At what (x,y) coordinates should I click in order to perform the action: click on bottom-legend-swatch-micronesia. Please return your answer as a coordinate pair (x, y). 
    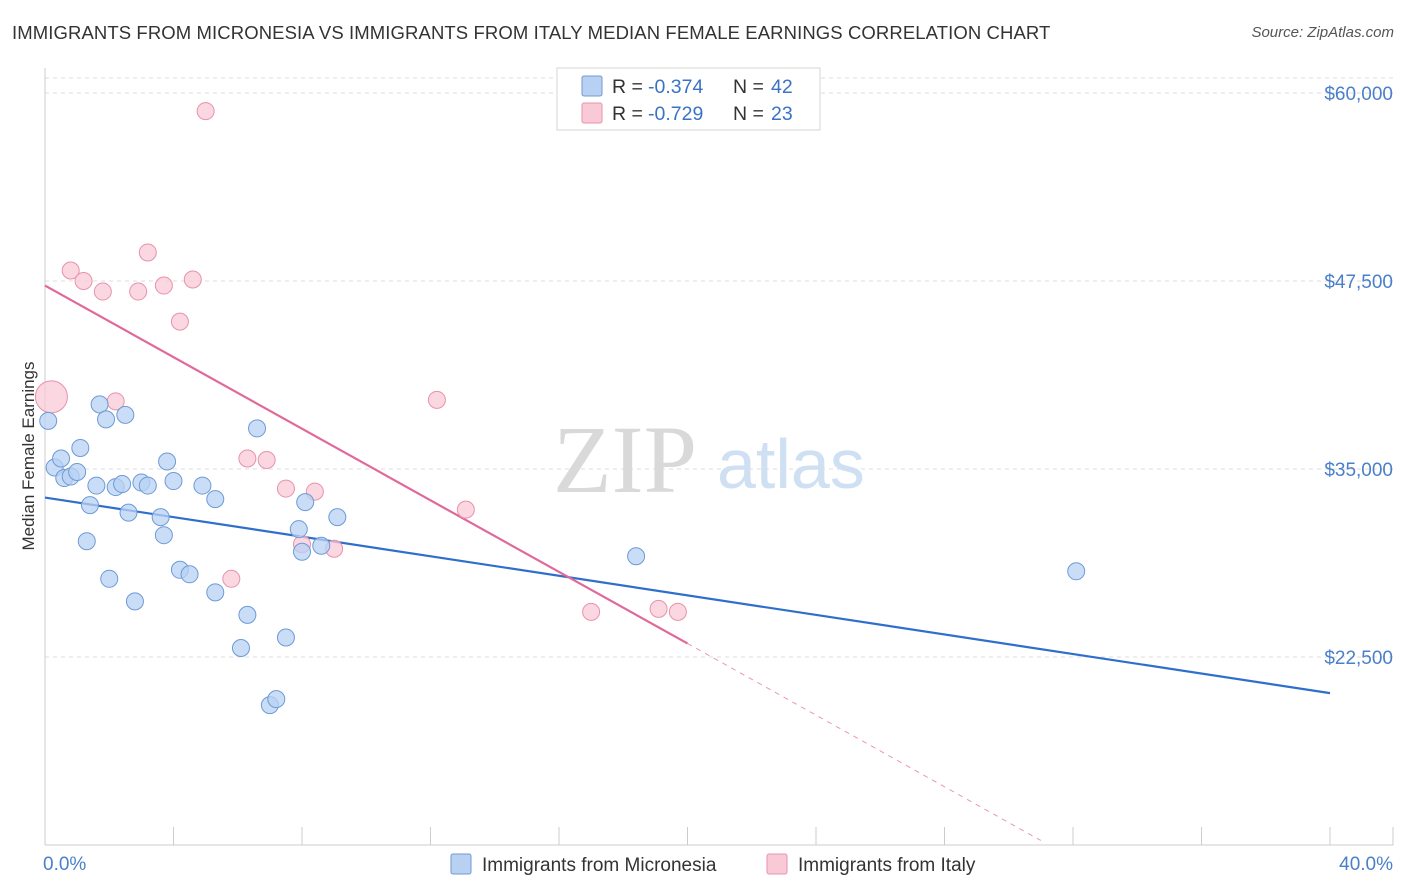
    Looking at the image, I should click on (461, 864).